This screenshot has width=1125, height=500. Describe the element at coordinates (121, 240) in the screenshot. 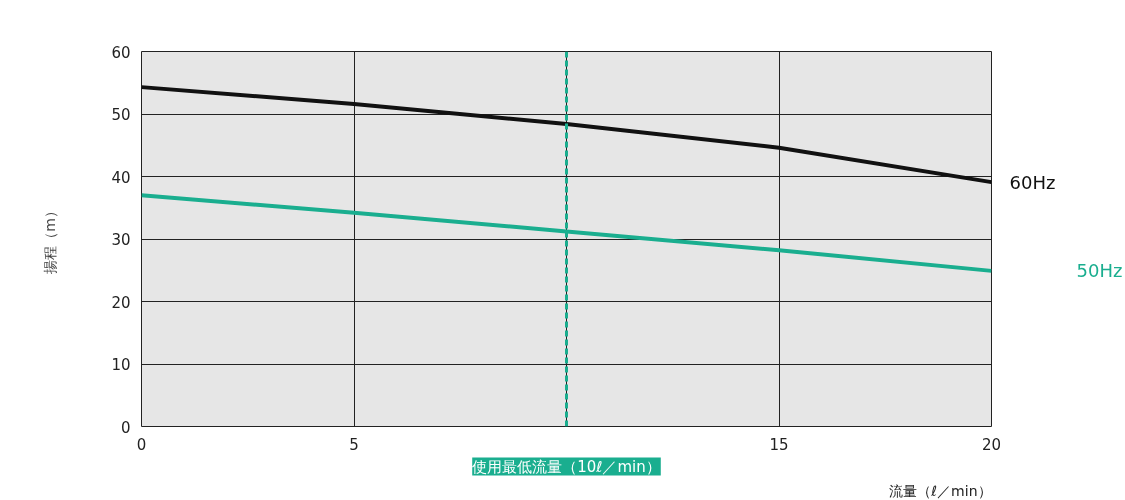

I see `y-tick-label: 30` at that location.